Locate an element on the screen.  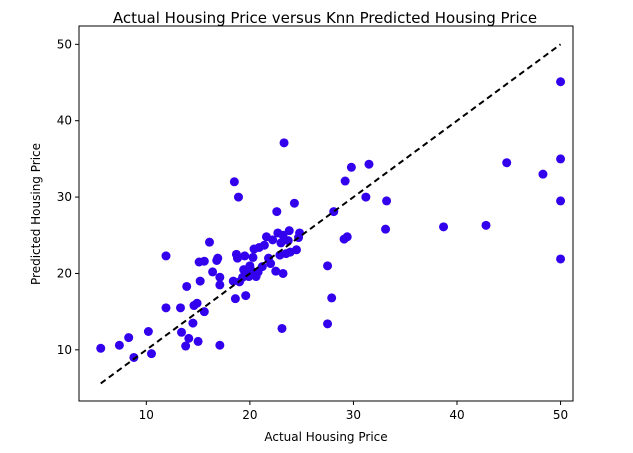
y-tick-label: 50 is located at coordinates (64, 44).